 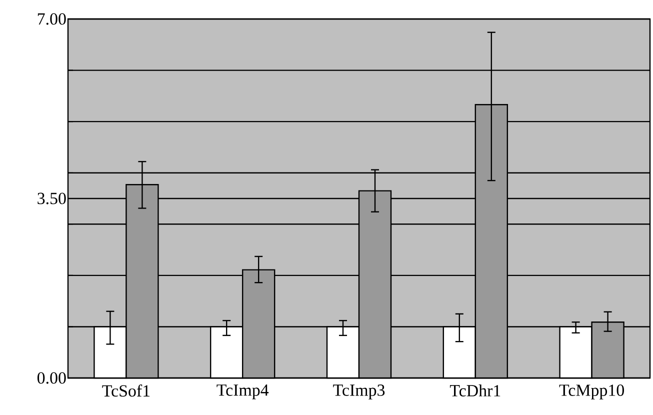 What do you see at coordinates (51, 378) in the screenshot?
I see `y-tick-label: 0.00` at bounding box center [51, 378].